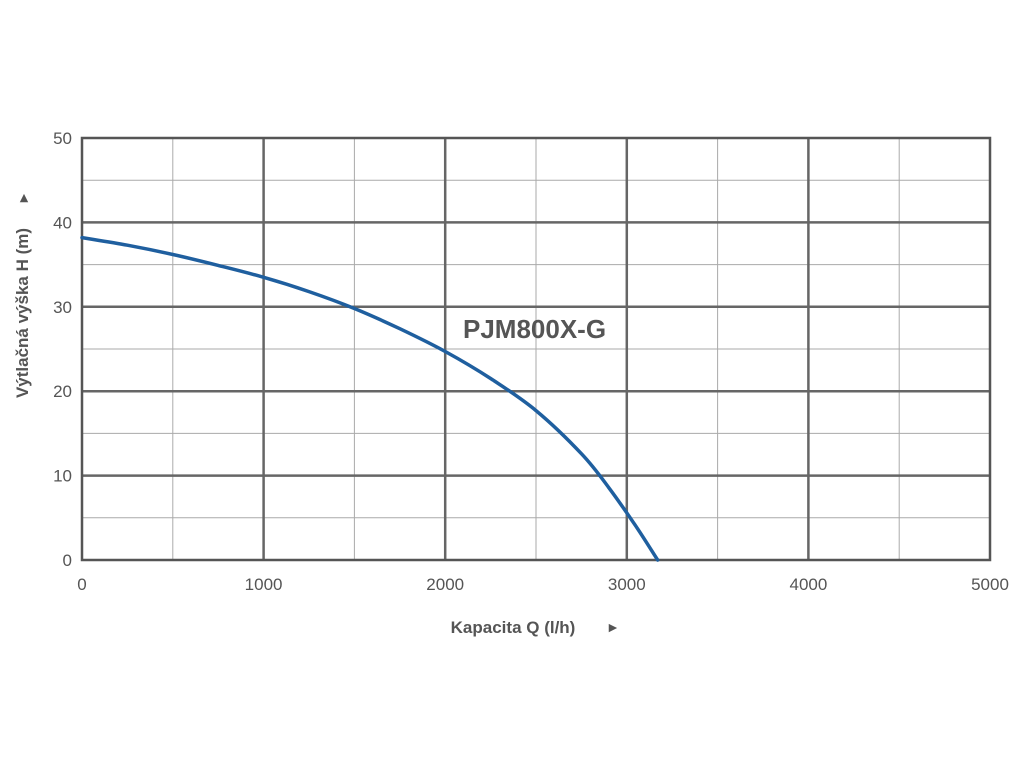 The height and width of the screenshot is (768, 1024). I want to click on x-tick-label: 4000, so click(808, 584).